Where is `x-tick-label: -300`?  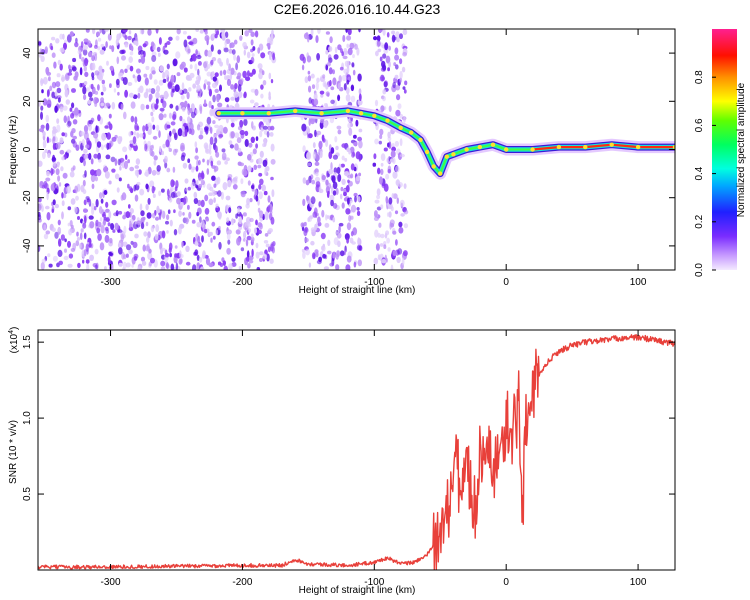 x-tick-label: -300 is located at coordinates (111, 582).